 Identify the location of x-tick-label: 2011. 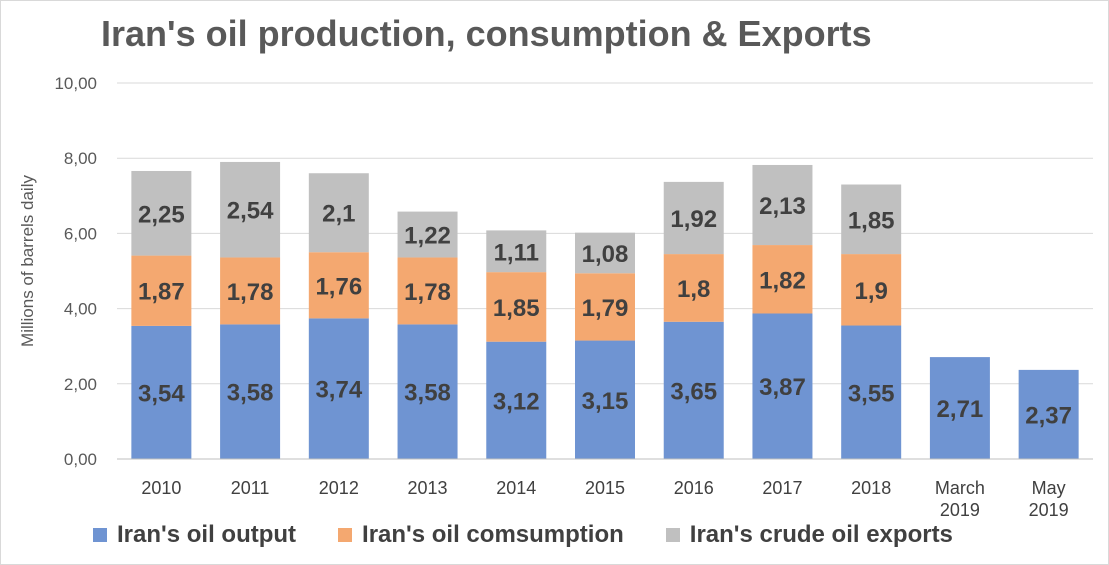
(250, 488).